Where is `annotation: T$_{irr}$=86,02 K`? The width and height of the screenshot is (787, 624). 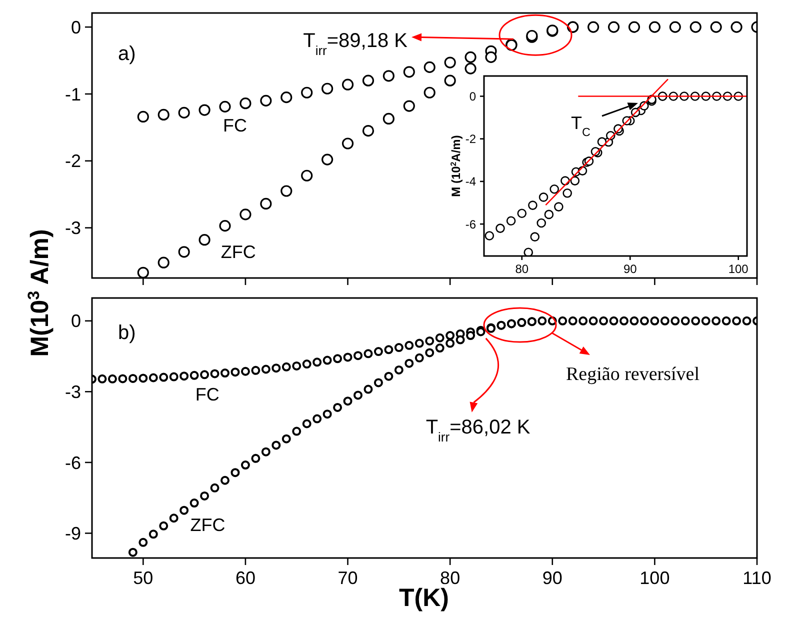
annotation: T$_{irr}$=86,02 K is located at coordinates (478, 430).